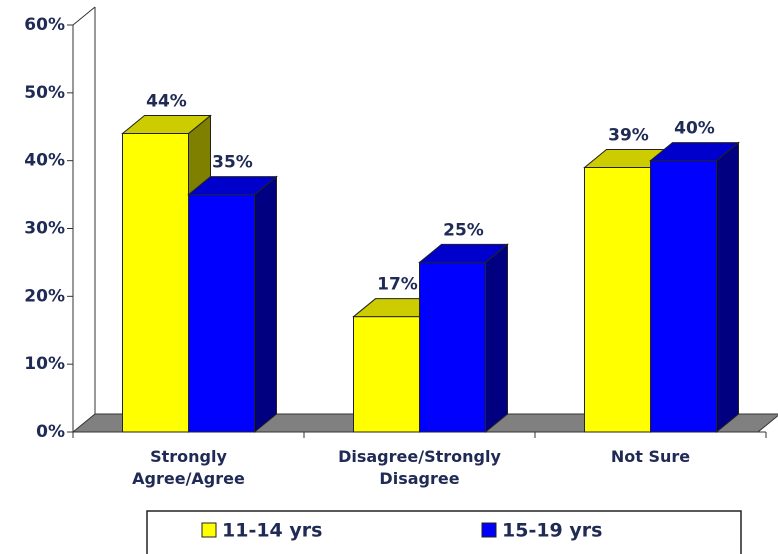 The image size is (778, 554). What do you see at coordinates (44, 93) in the screenshot?
I see `y-tick-label: 50%` at bounding box center [44, 93].